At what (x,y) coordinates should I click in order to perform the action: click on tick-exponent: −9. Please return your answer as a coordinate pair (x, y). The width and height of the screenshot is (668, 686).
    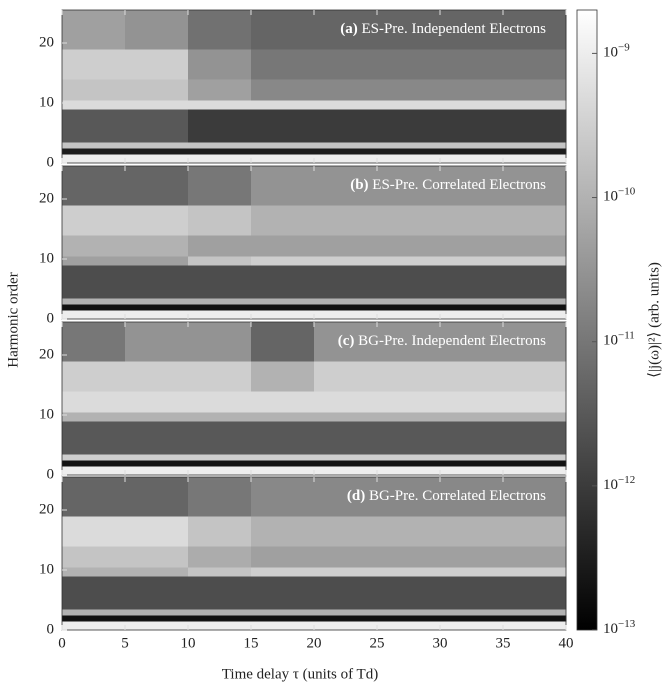
    Looking at the image, I should click on (624, 47).